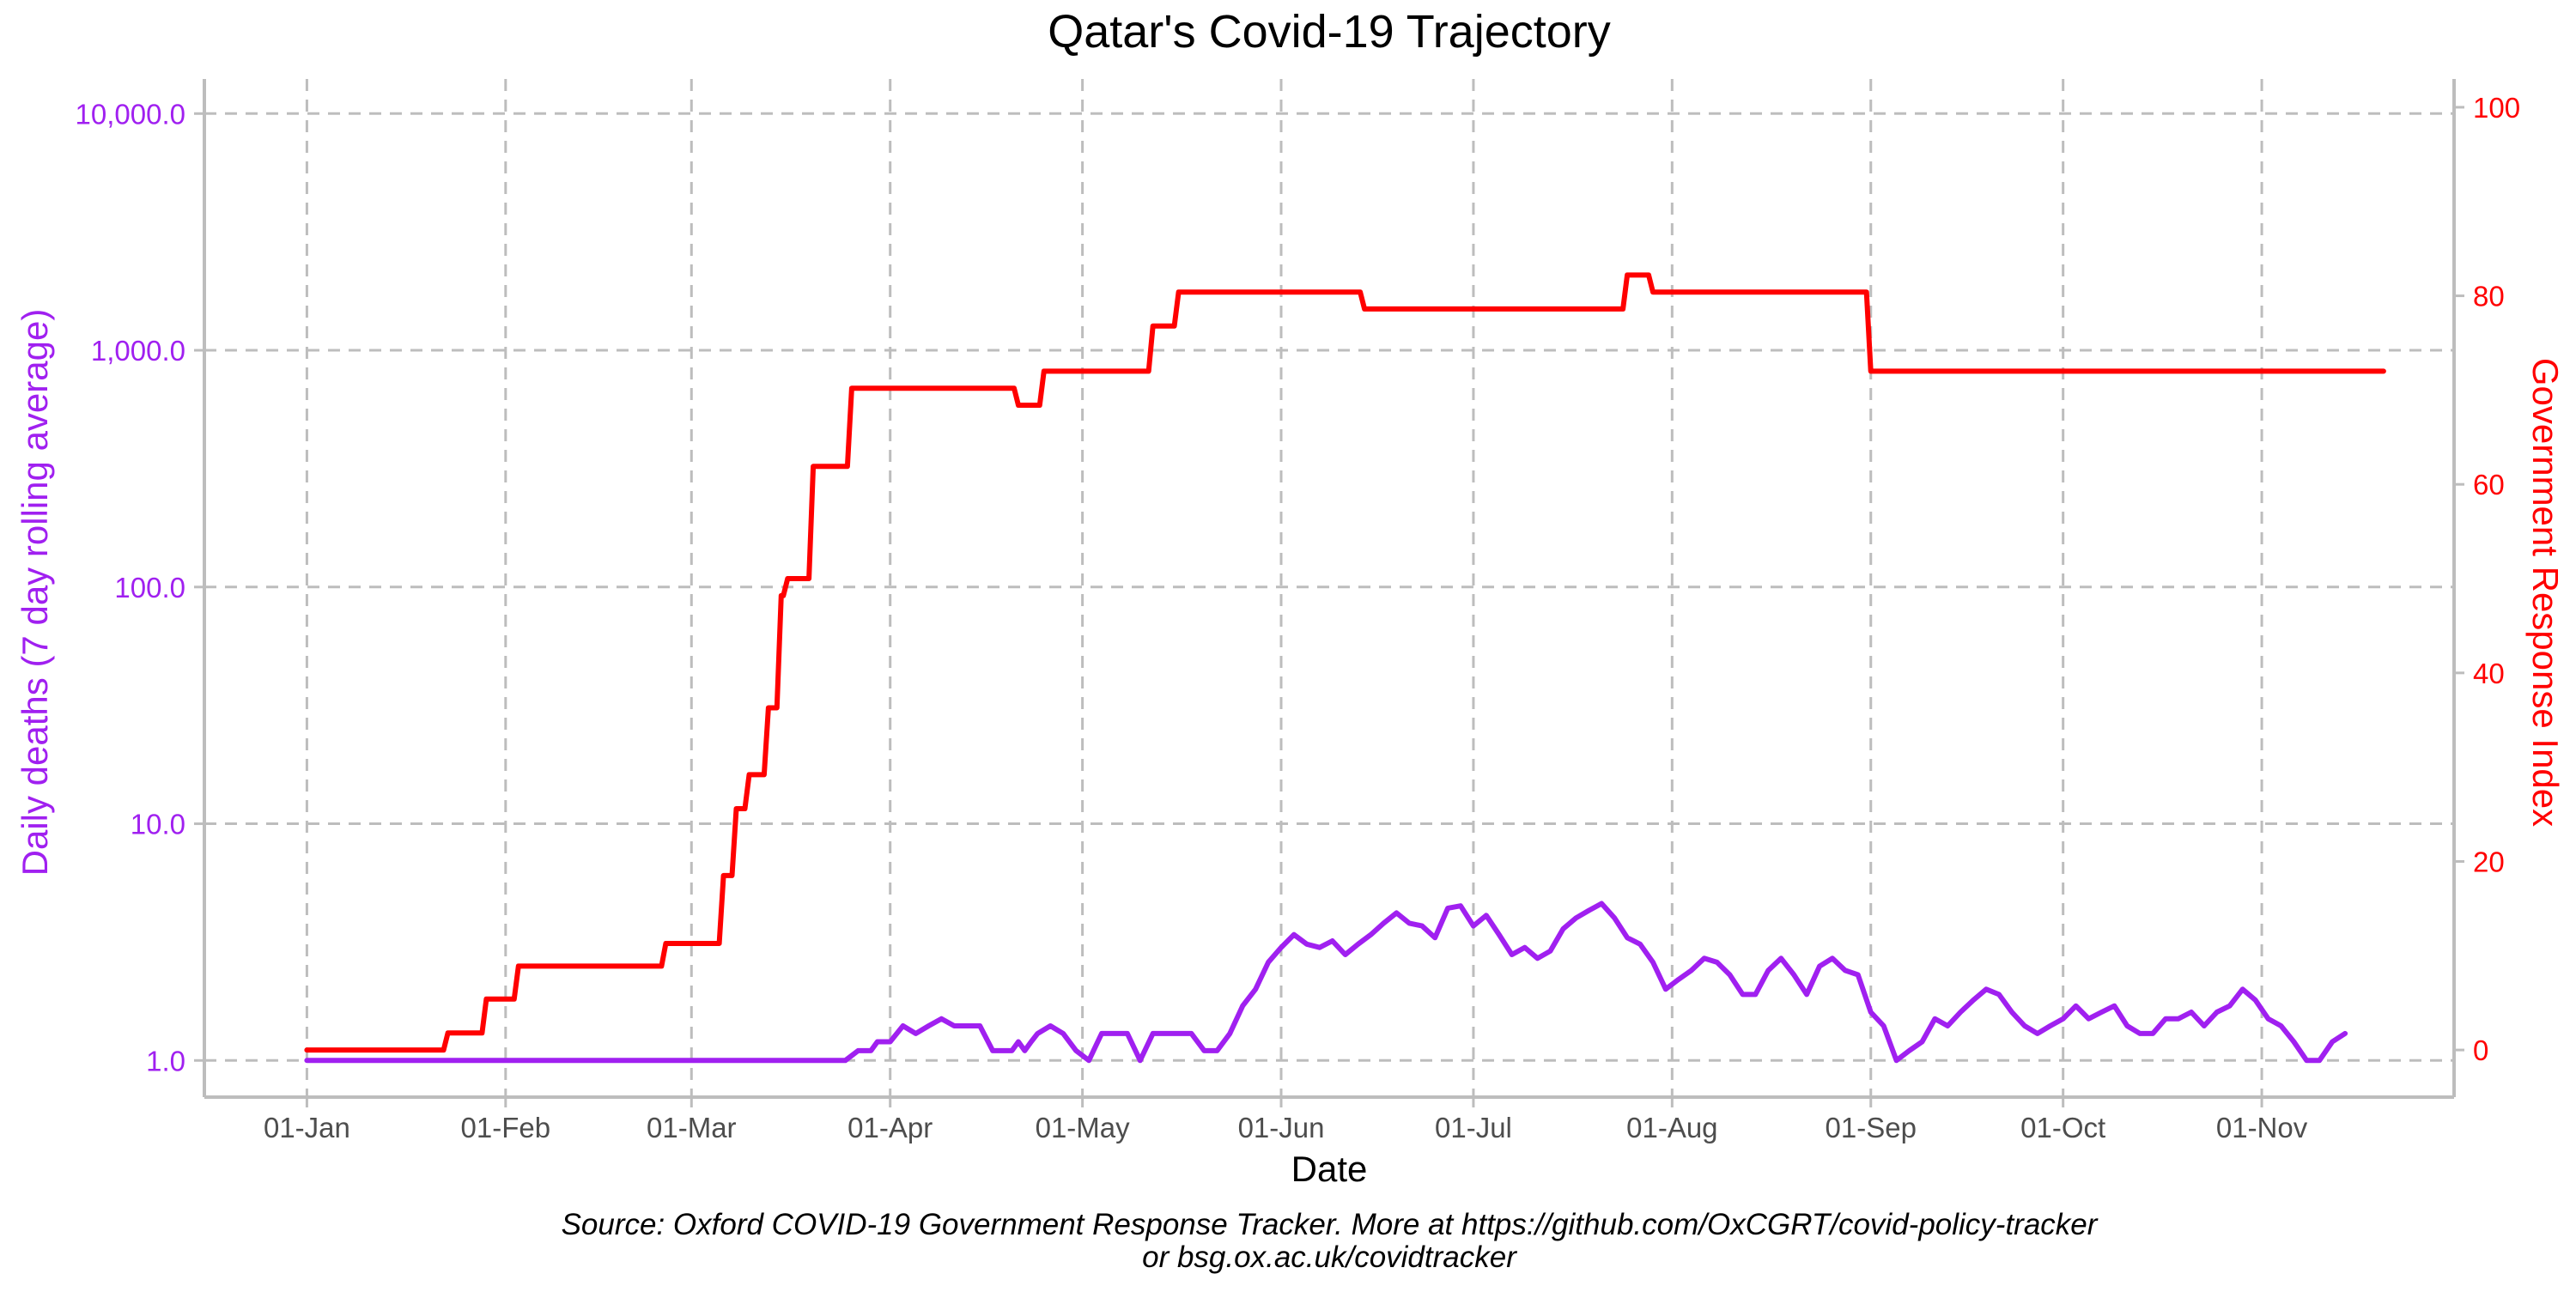 The height and width of the screenshot is (1292, 2576). Describe the element at coordinates (1473, 1127) in the screenshot. I see `x-tick-label: 01-Jul` at that location.